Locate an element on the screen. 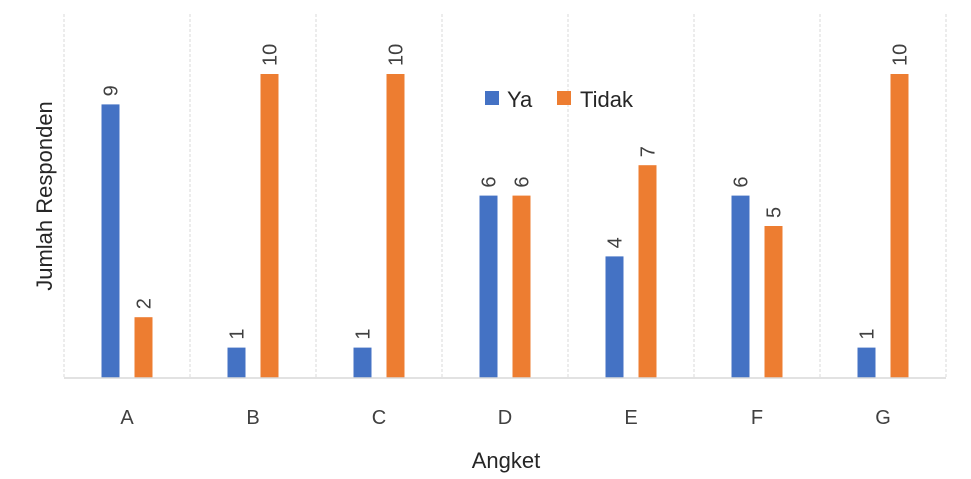 The image size is (971, 479). bar-tidak-c is located at coordinates (395, 226).